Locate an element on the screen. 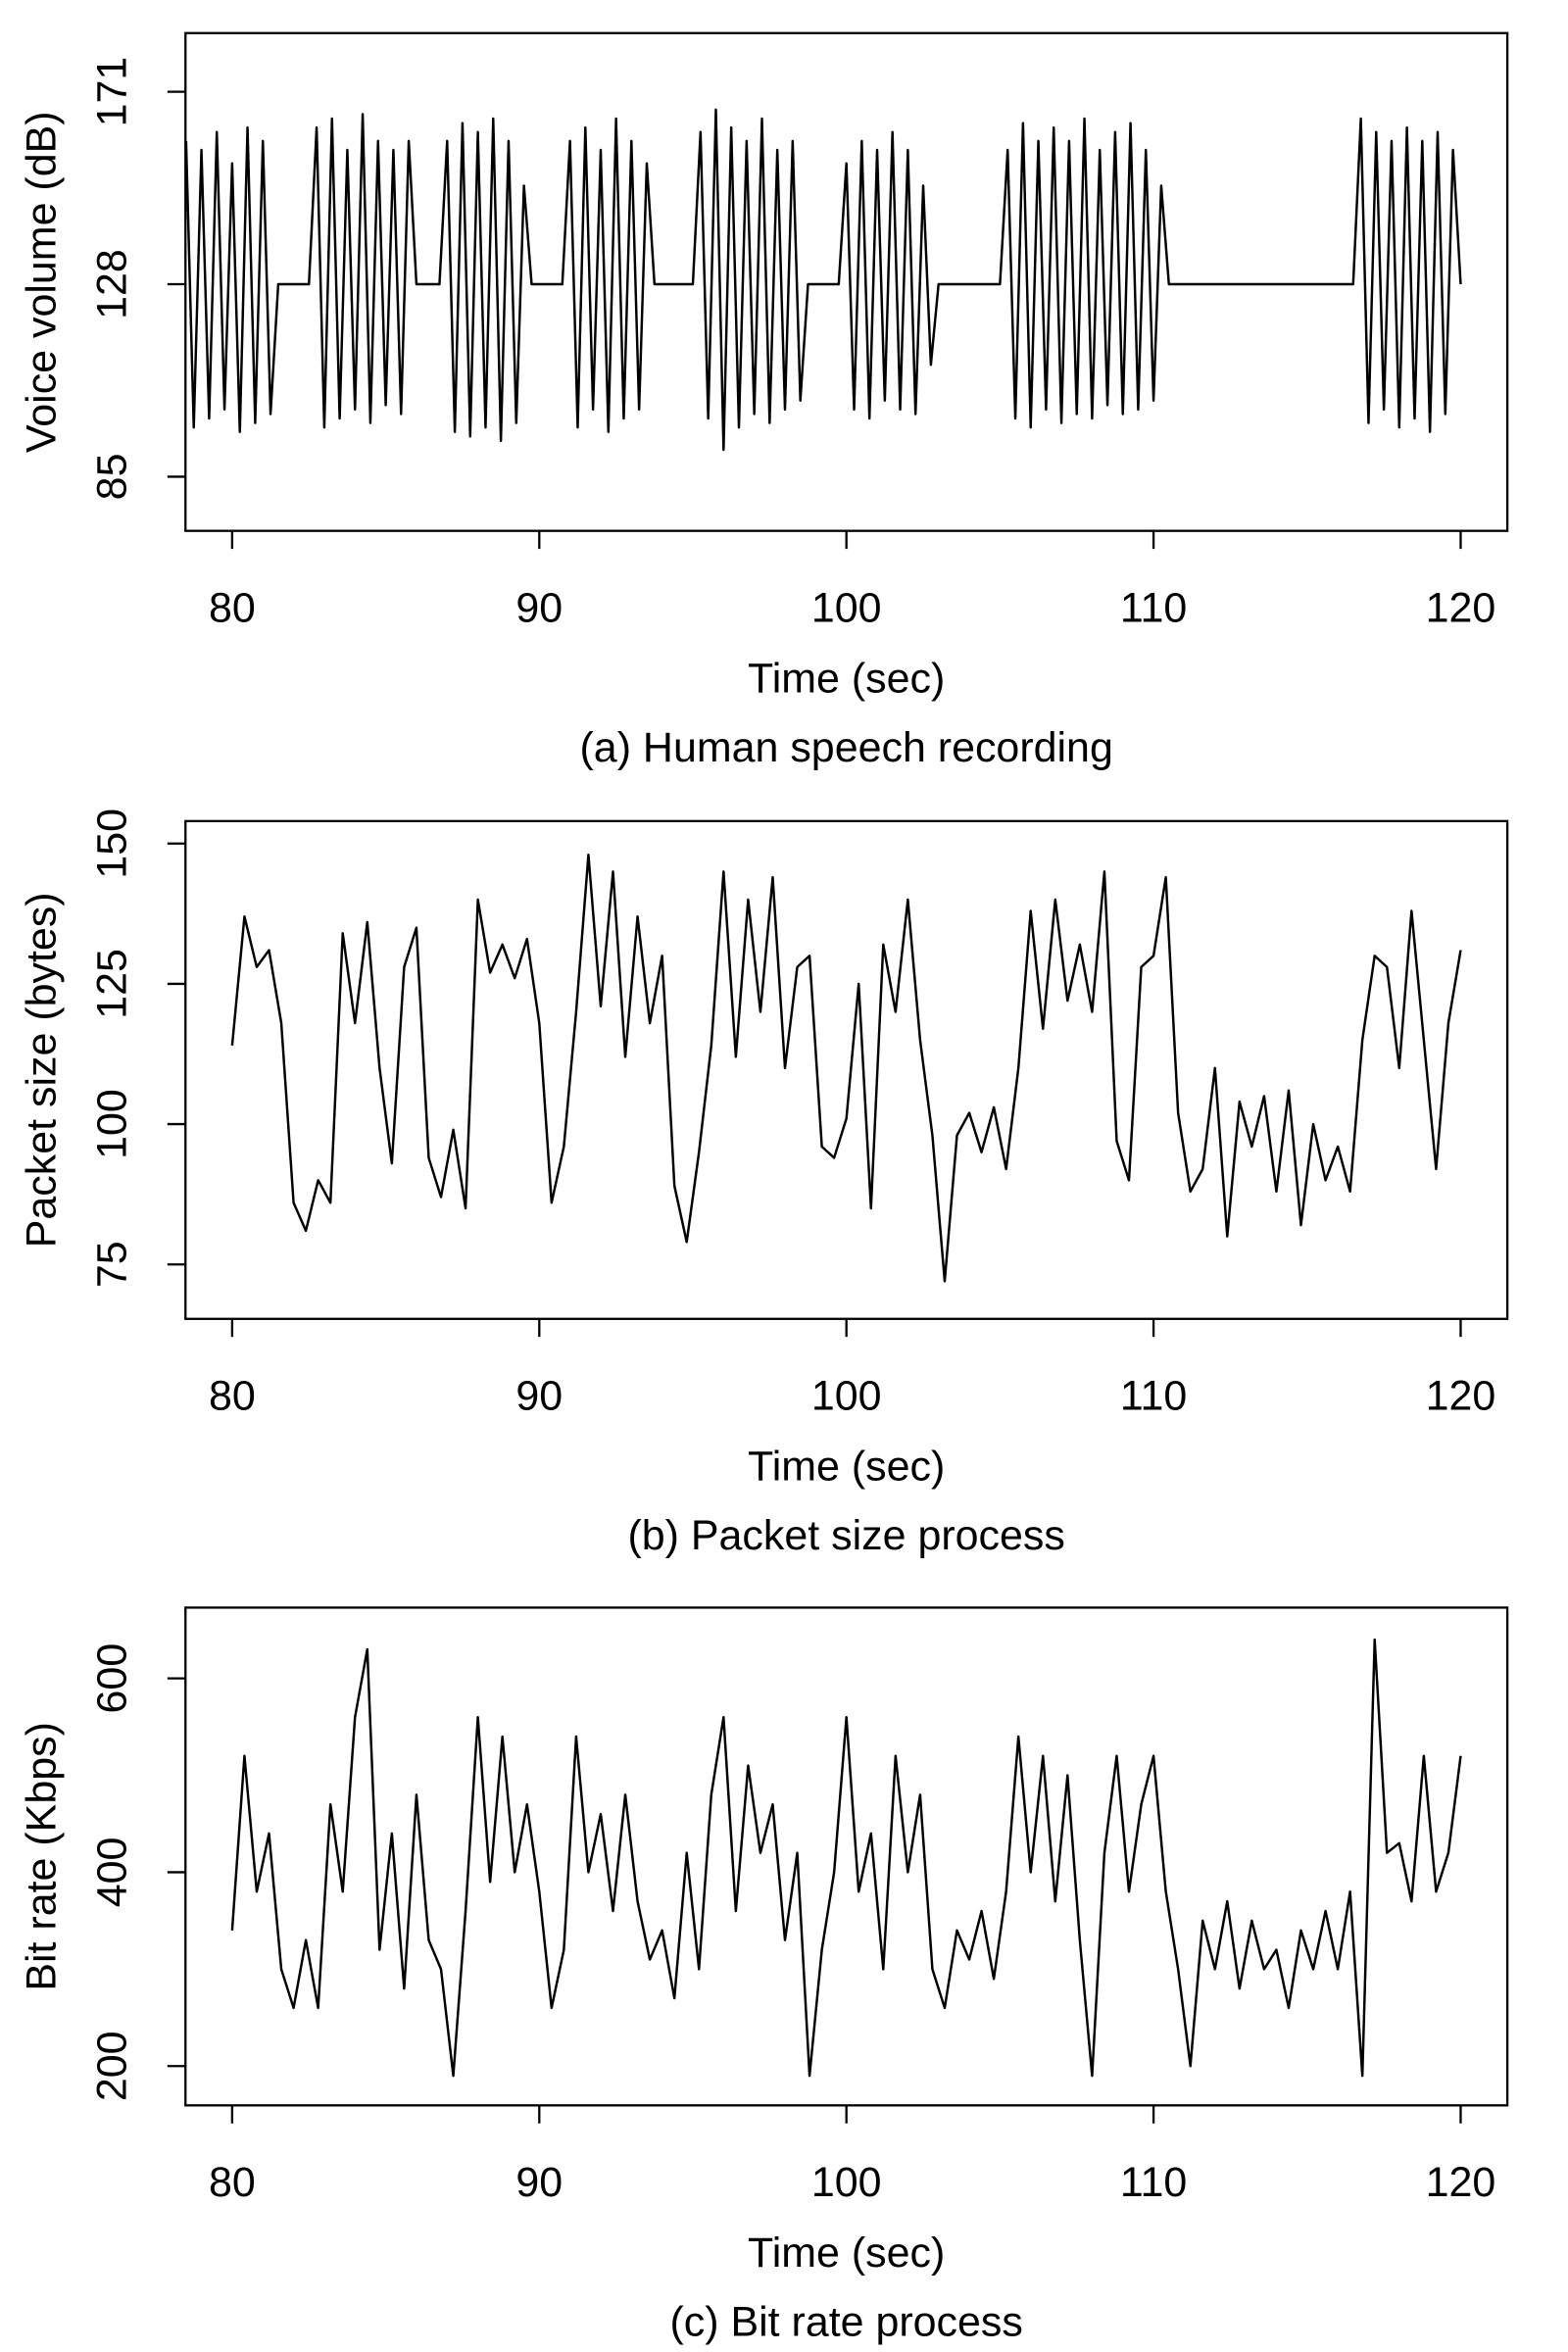 The width and height of the screenshot is (1568, 2352). y-tick-label: 100 is located at coordinates (111, 1124).